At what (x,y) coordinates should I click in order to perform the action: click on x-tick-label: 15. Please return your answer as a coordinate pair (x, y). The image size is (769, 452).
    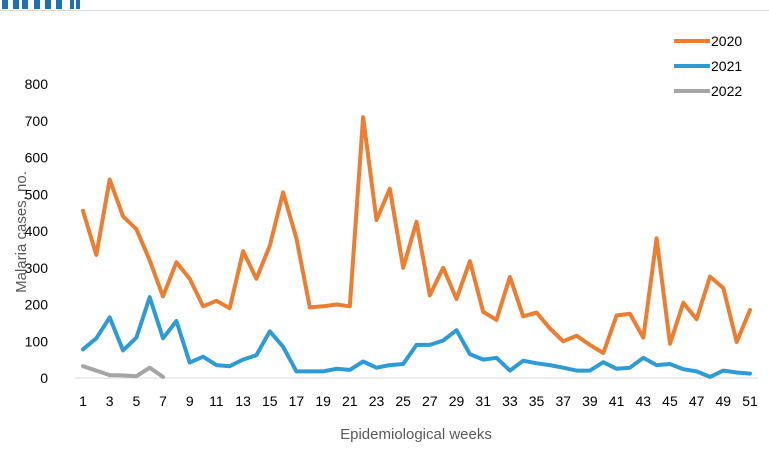
    Looking at the image, I should click on (270, 401).